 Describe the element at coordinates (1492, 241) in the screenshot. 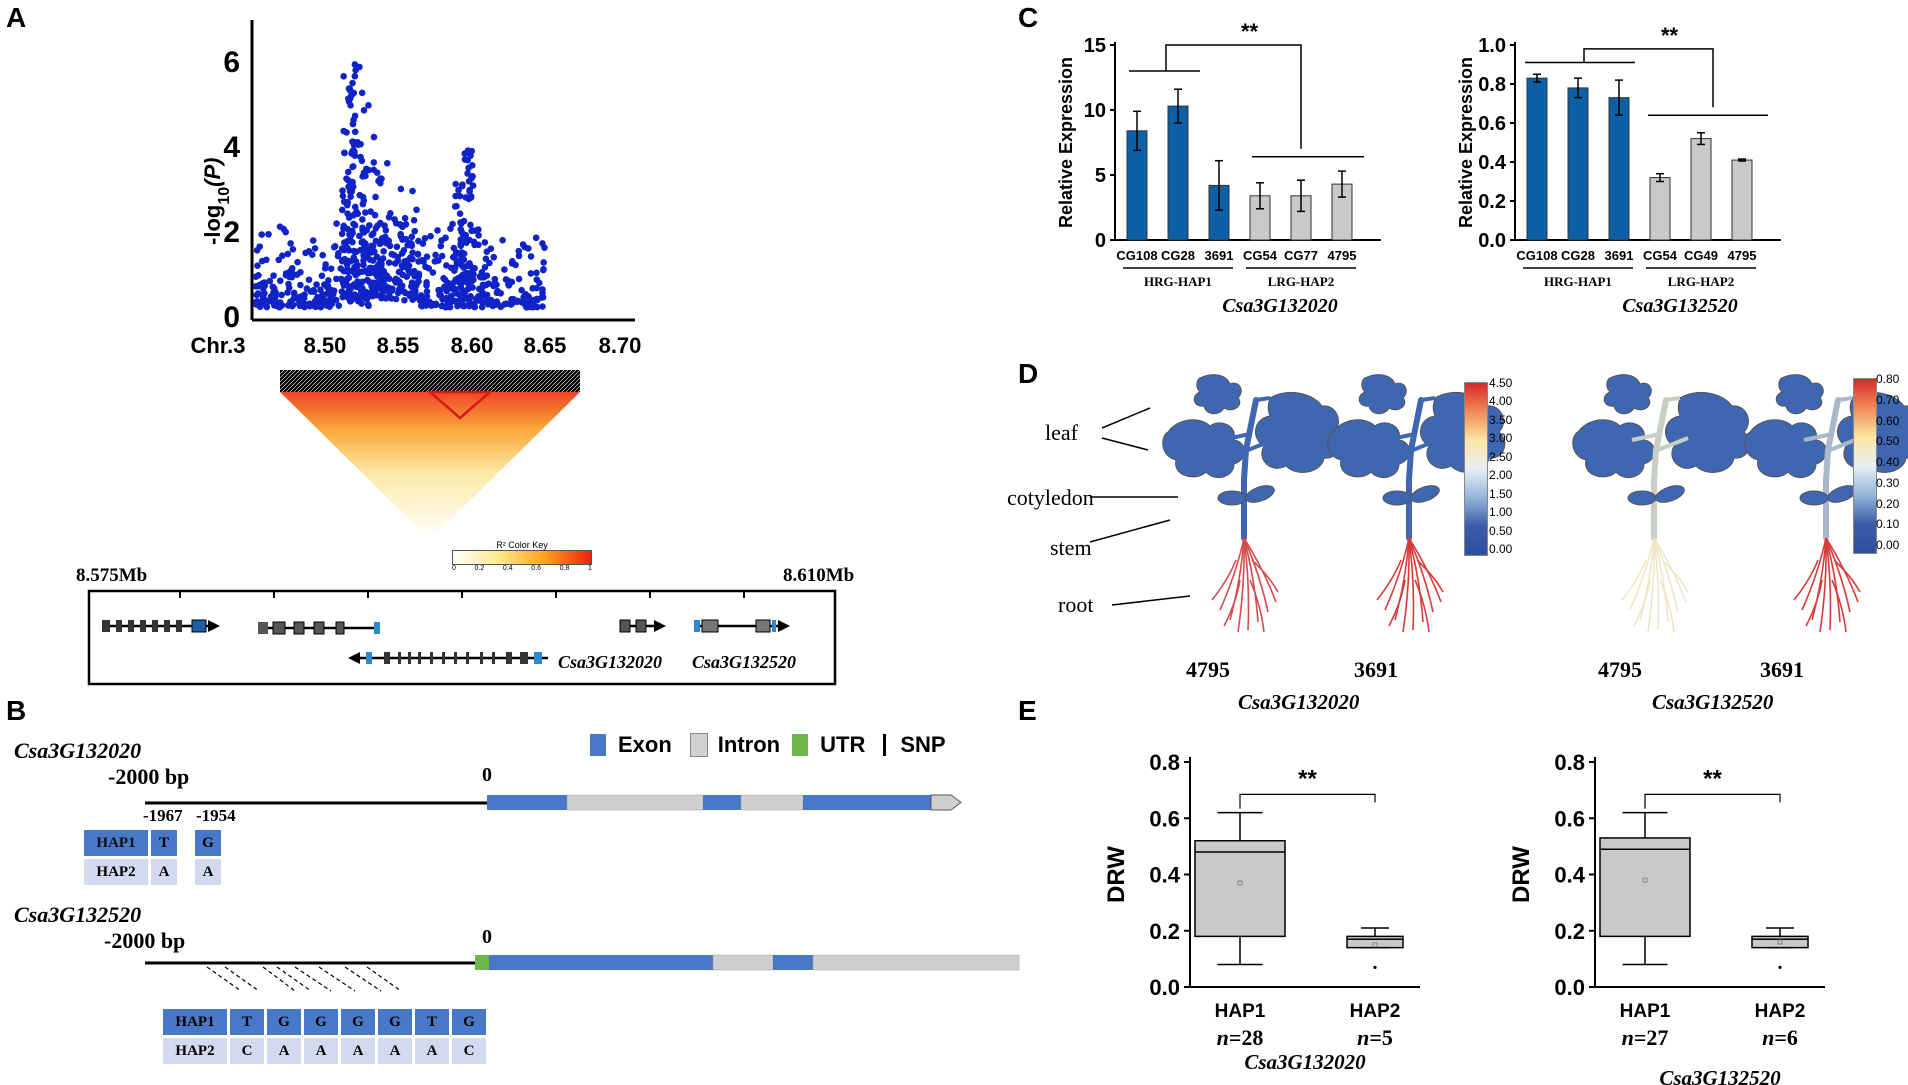

I see `y-tick-label: 0.0` at that location.